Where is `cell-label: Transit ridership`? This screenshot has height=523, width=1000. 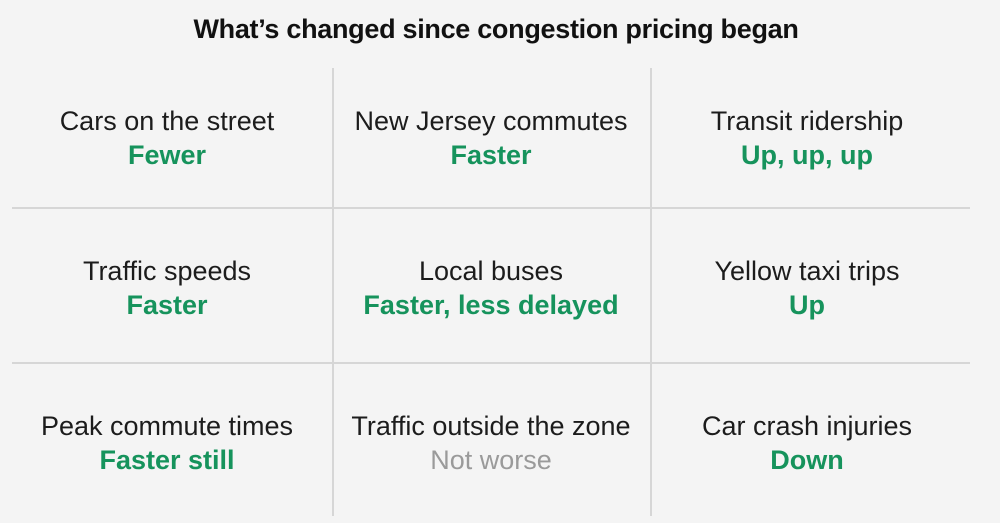 cell-label: Transit ridership is located at coordinates (807, 121).